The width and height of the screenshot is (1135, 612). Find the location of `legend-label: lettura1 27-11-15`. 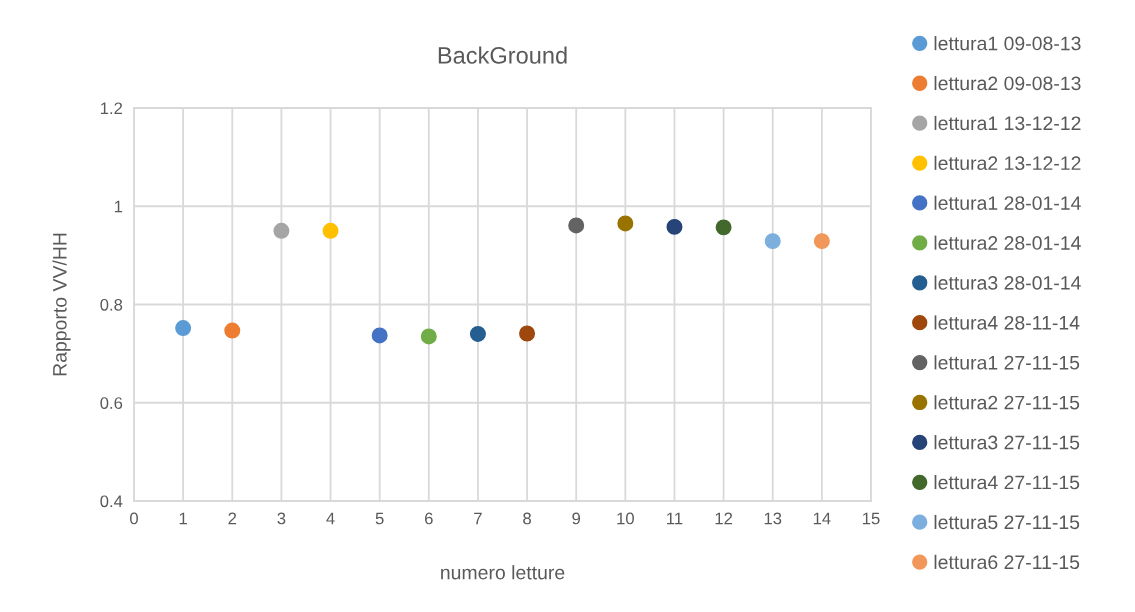

legend-label: lettura1 27-11-15 is located at coordinates (1007, 362).